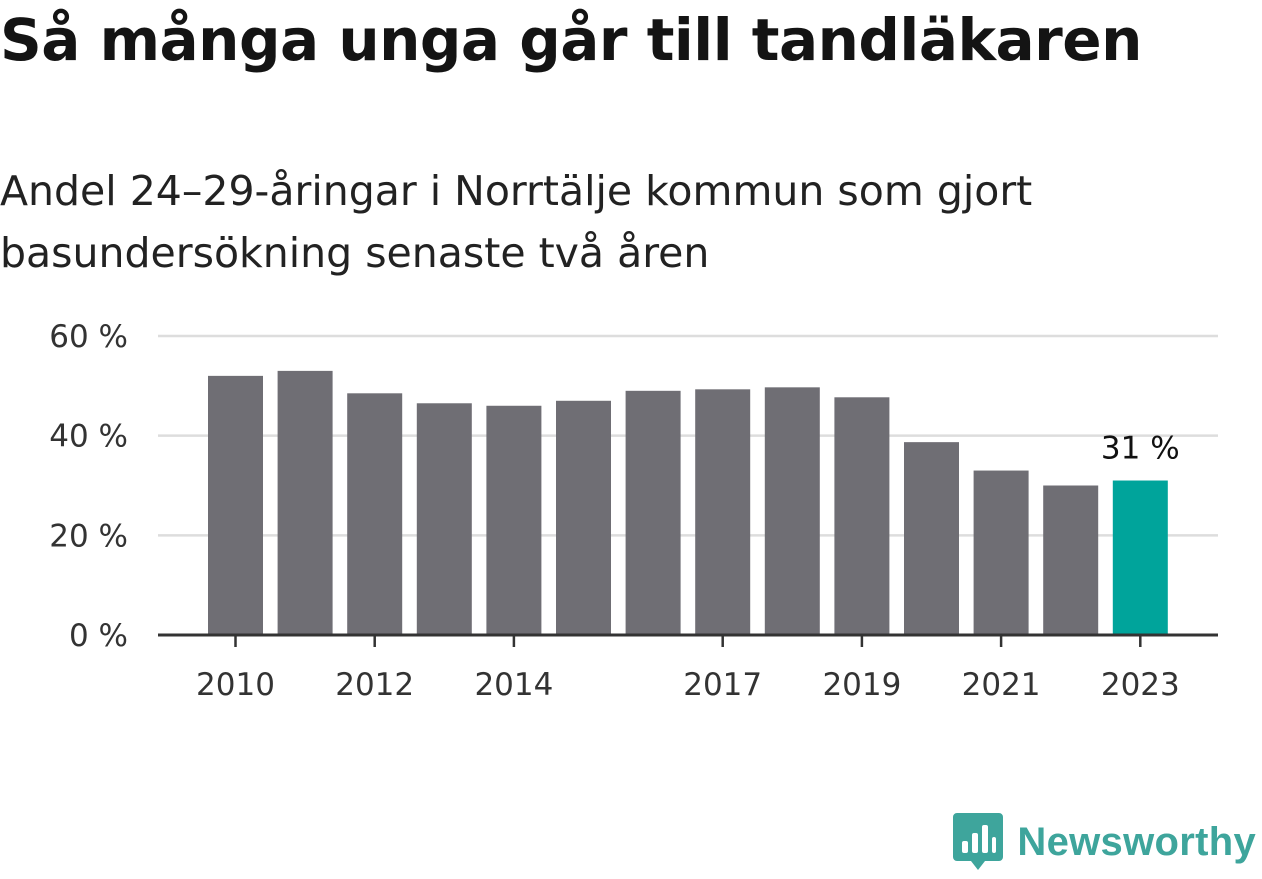 This screenshot has width=1262, height=879. What do you see at coordinates (374, 685) in the screenshot?
I see `x-tick-label: 2012` at bounding box center [374, 685].